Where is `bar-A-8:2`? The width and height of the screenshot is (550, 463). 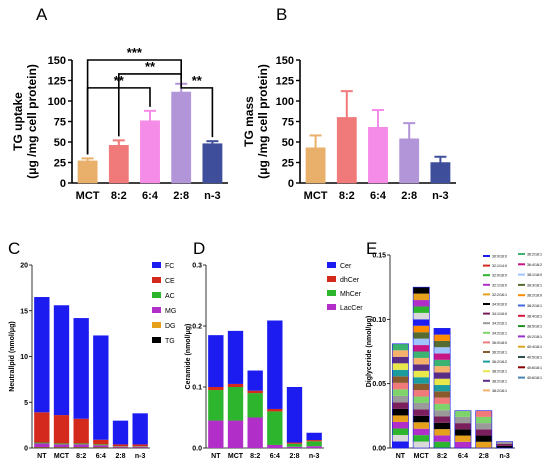
bar-A-8:2 is located at coordinates (118, 164).